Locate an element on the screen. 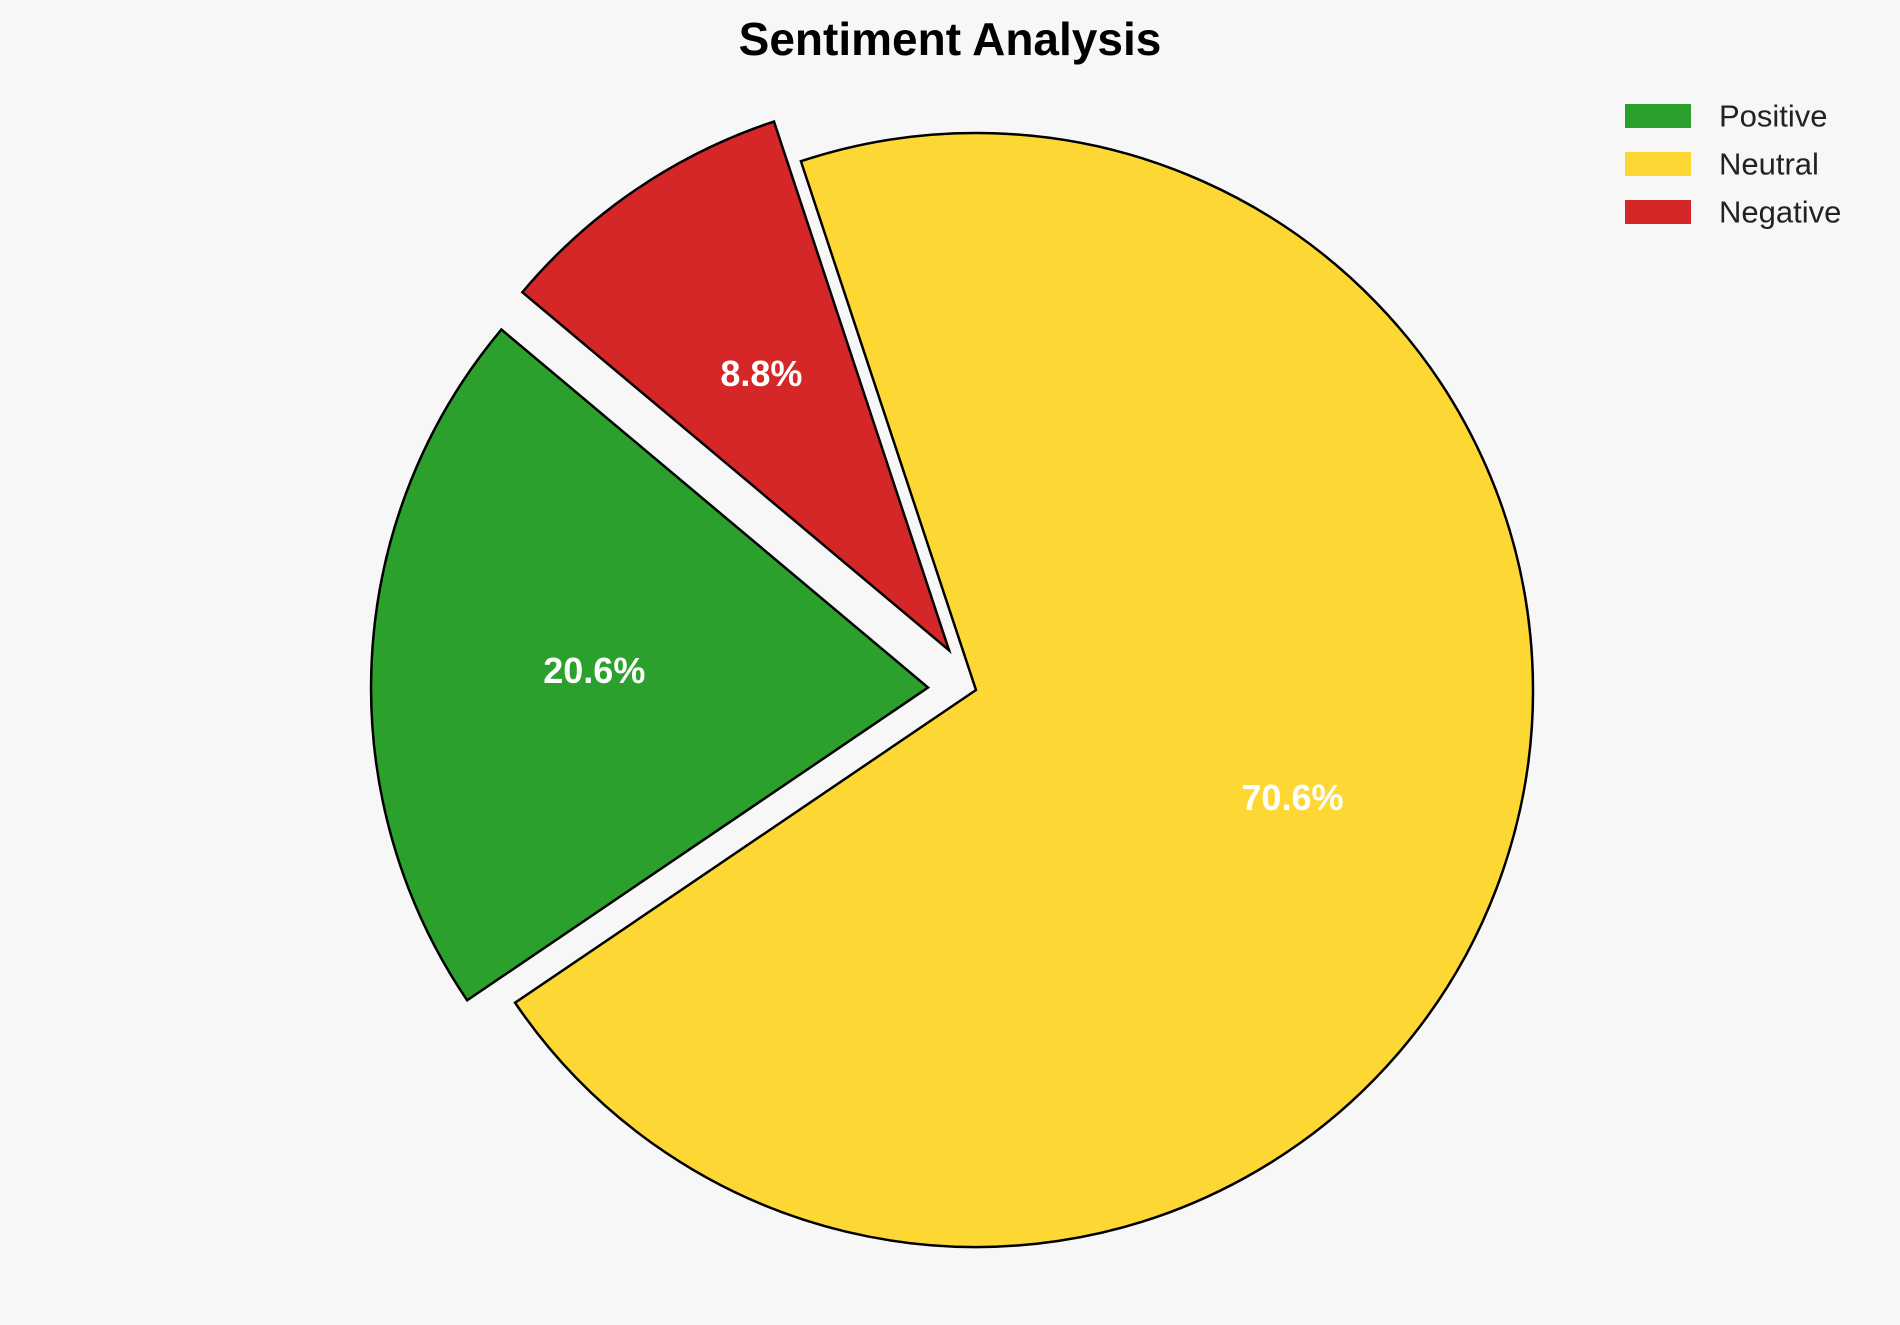 This screenshot has height=1325, width=1900. slice-label-negative: 8.8% is located at coordinates (761, 373).